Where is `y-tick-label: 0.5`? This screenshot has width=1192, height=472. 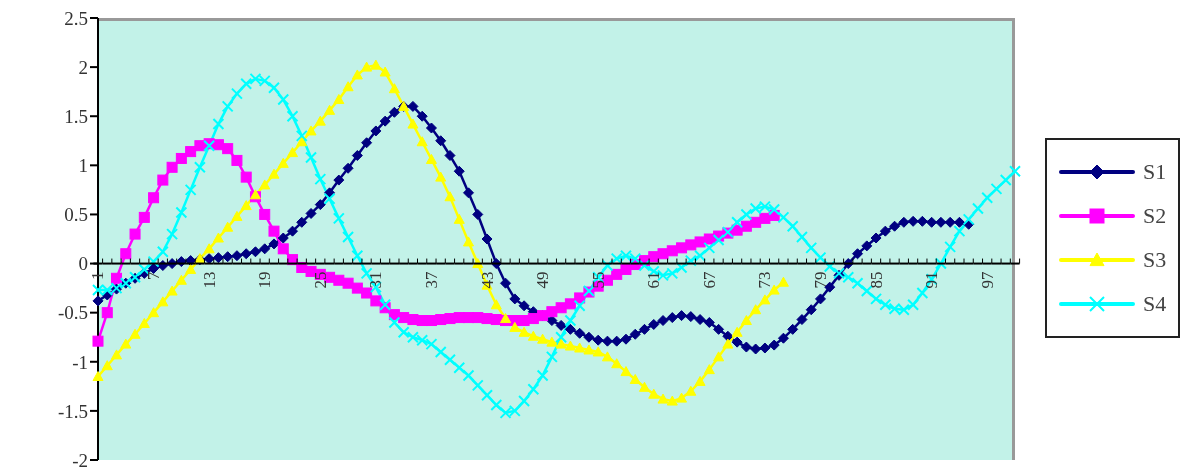
y-tick-label: 0.5 is located at coordinates (76, 215).